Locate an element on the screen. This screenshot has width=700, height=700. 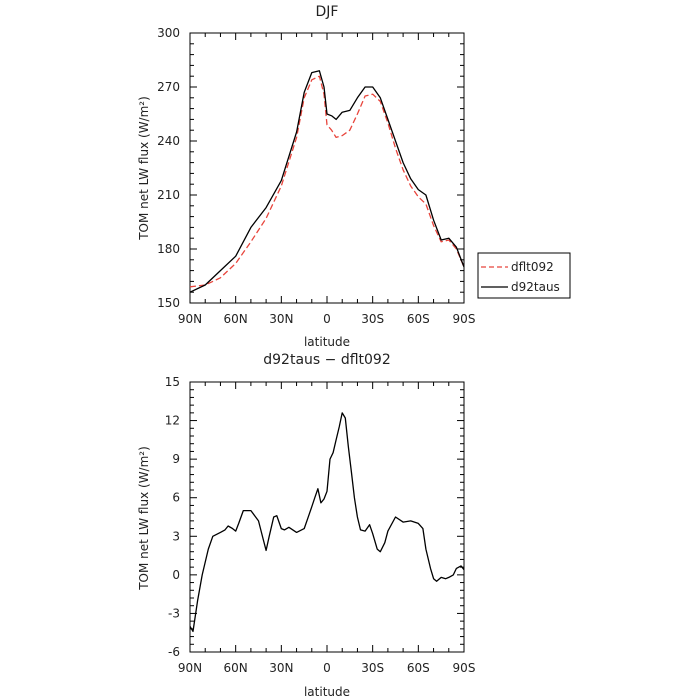
y-tick-label: 0 is located at coordinates (176, 575).